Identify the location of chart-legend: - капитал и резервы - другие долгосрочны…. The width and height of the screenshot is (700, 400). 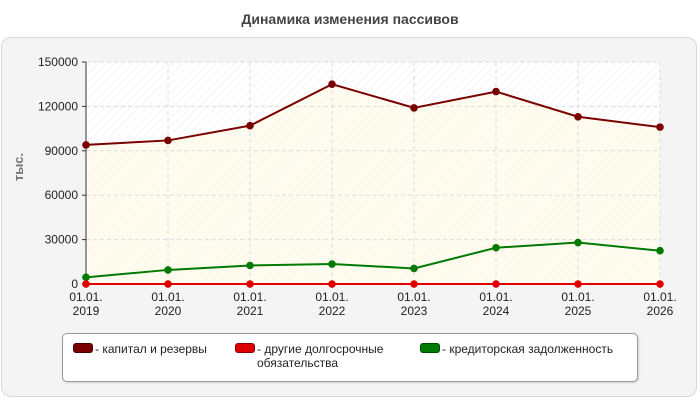
(350, 357).